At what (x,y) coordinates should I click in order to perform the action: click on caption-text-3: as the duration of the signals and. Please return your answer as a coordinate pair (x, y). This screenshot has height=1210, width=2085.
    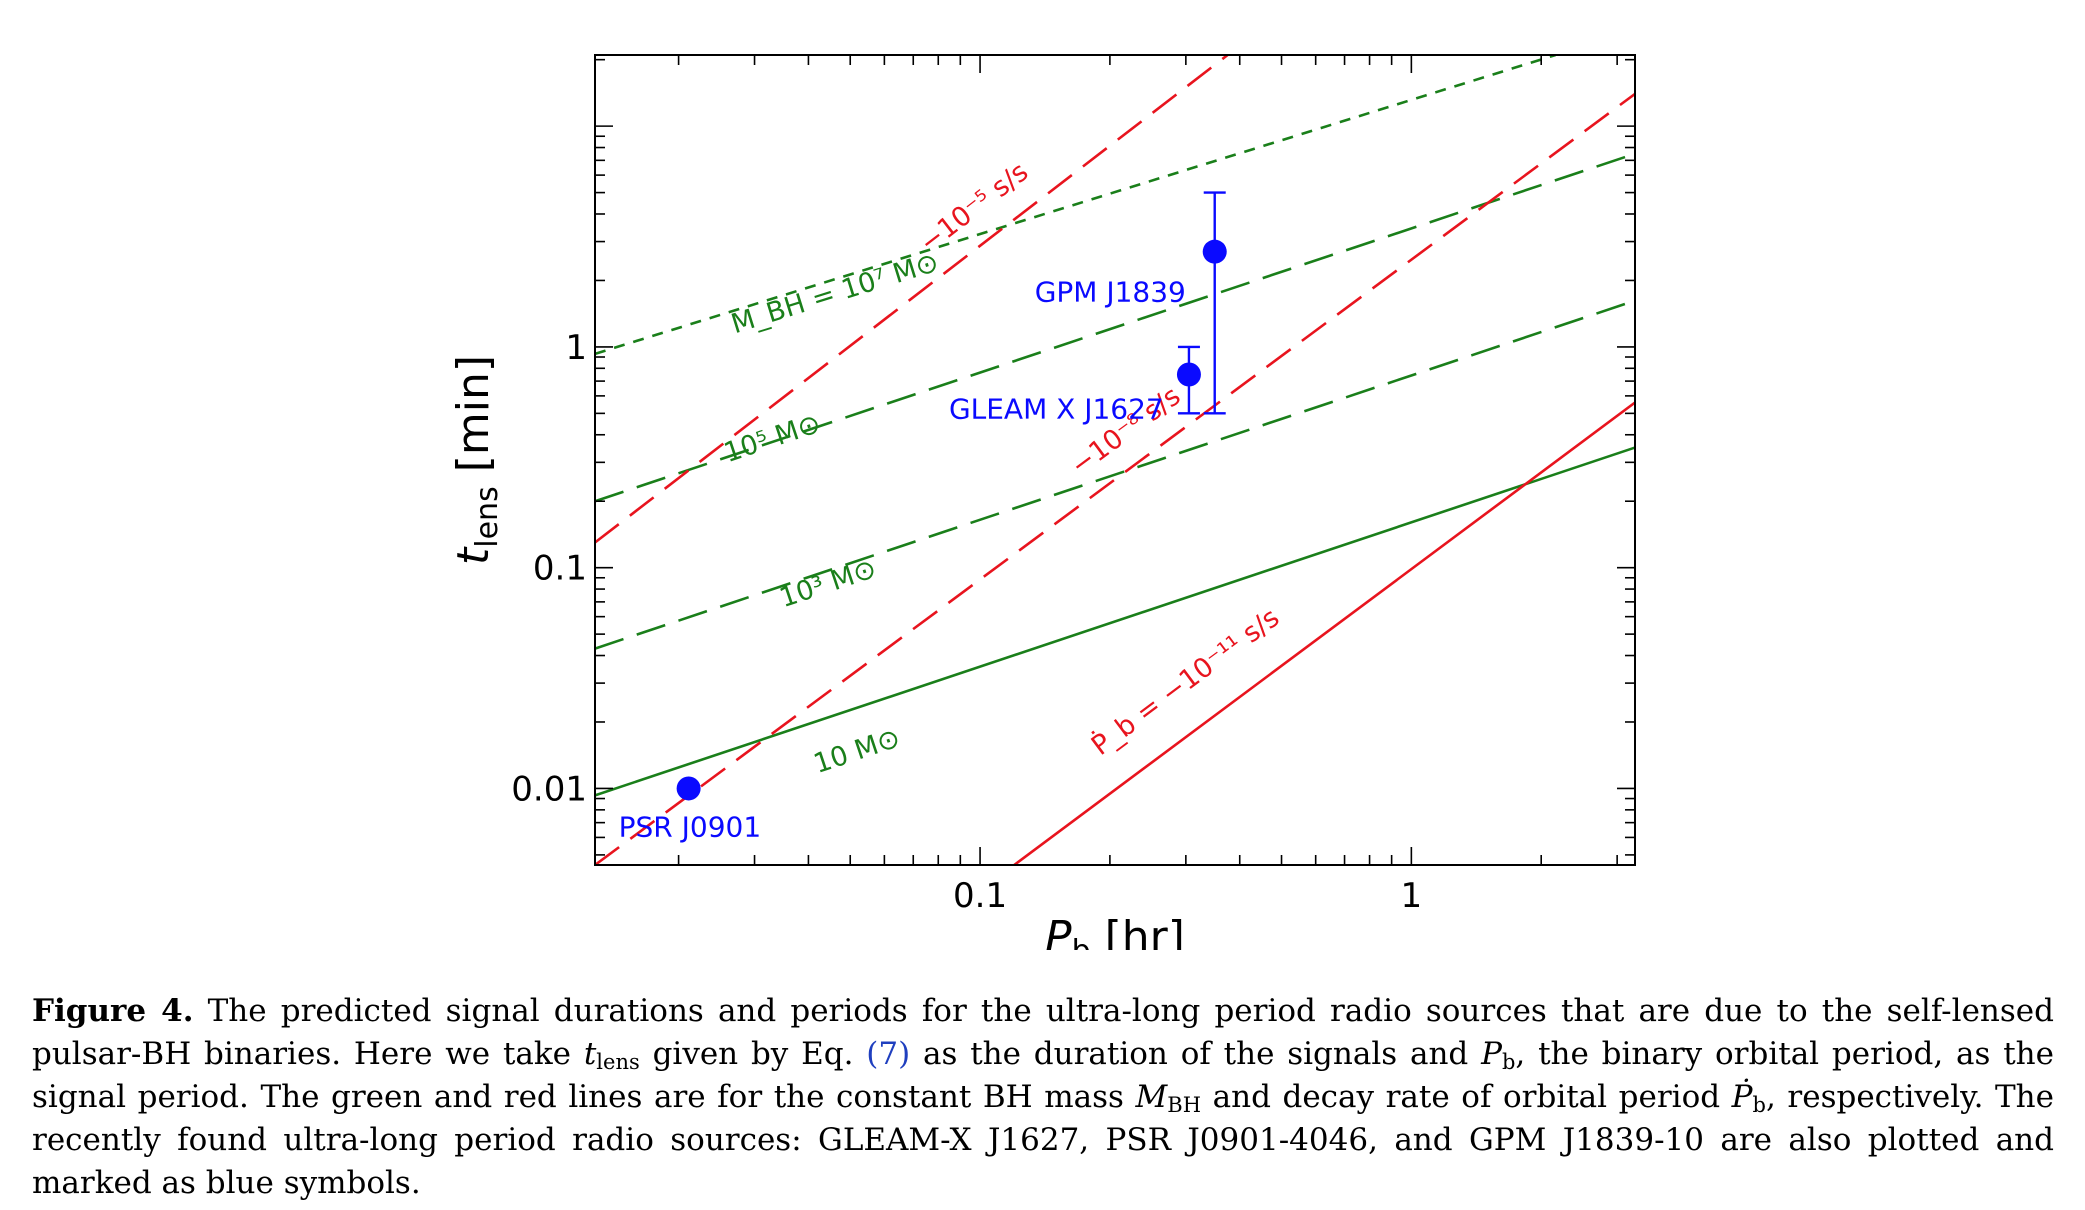
    Looking at the image, I should click on (1196, 1054).